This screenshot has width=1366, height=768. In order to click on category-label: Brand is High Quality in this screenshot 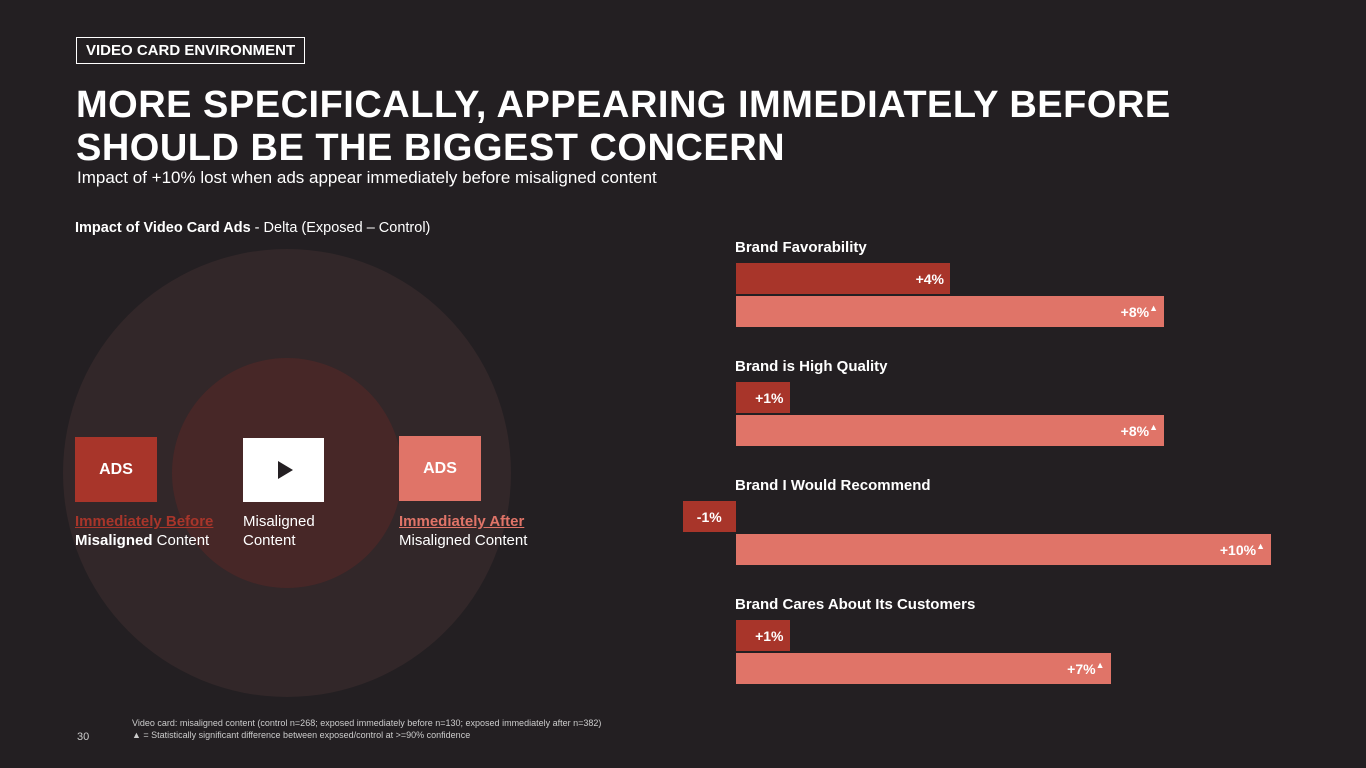, I will do `click(811, 366)`.